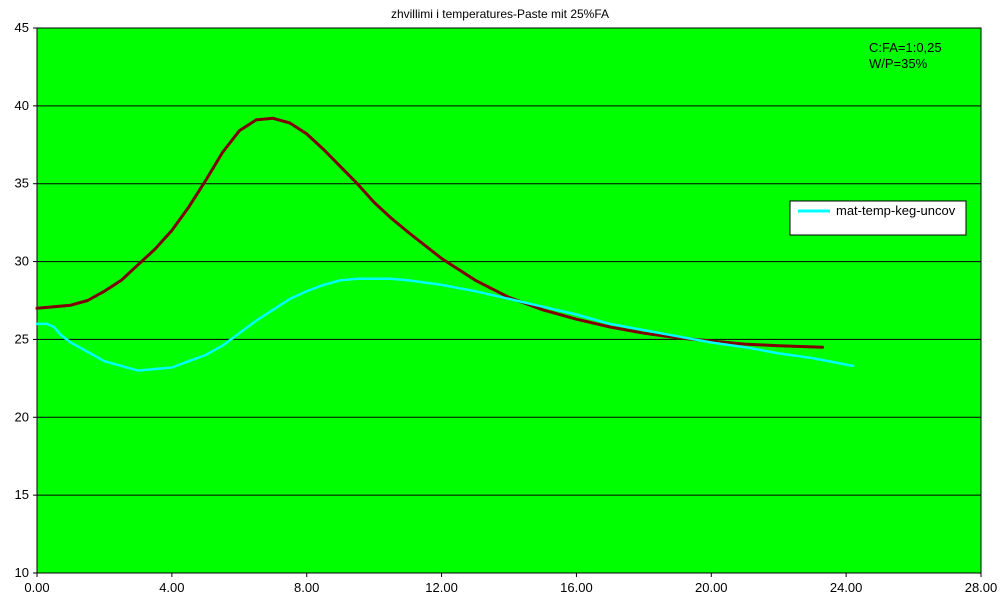 This screenshot has width=1000, height=604. Describe the element at coordinates (711, 587) in the screenshot. I see `x-tick-label: 20.00` at that location.